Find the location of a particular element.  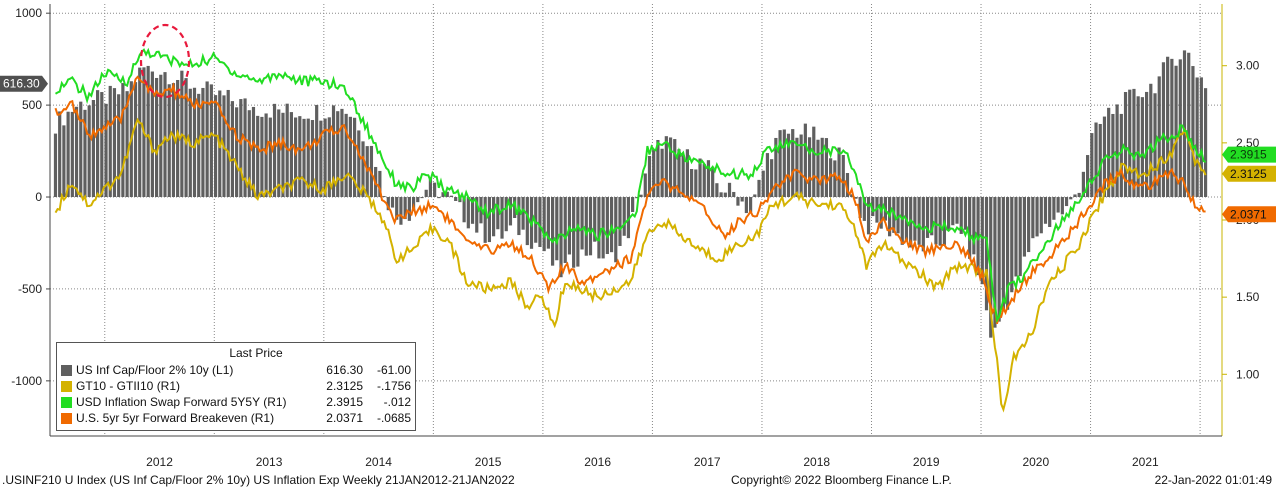

legend-change: -.1756 is located at coordinates (393, 386).